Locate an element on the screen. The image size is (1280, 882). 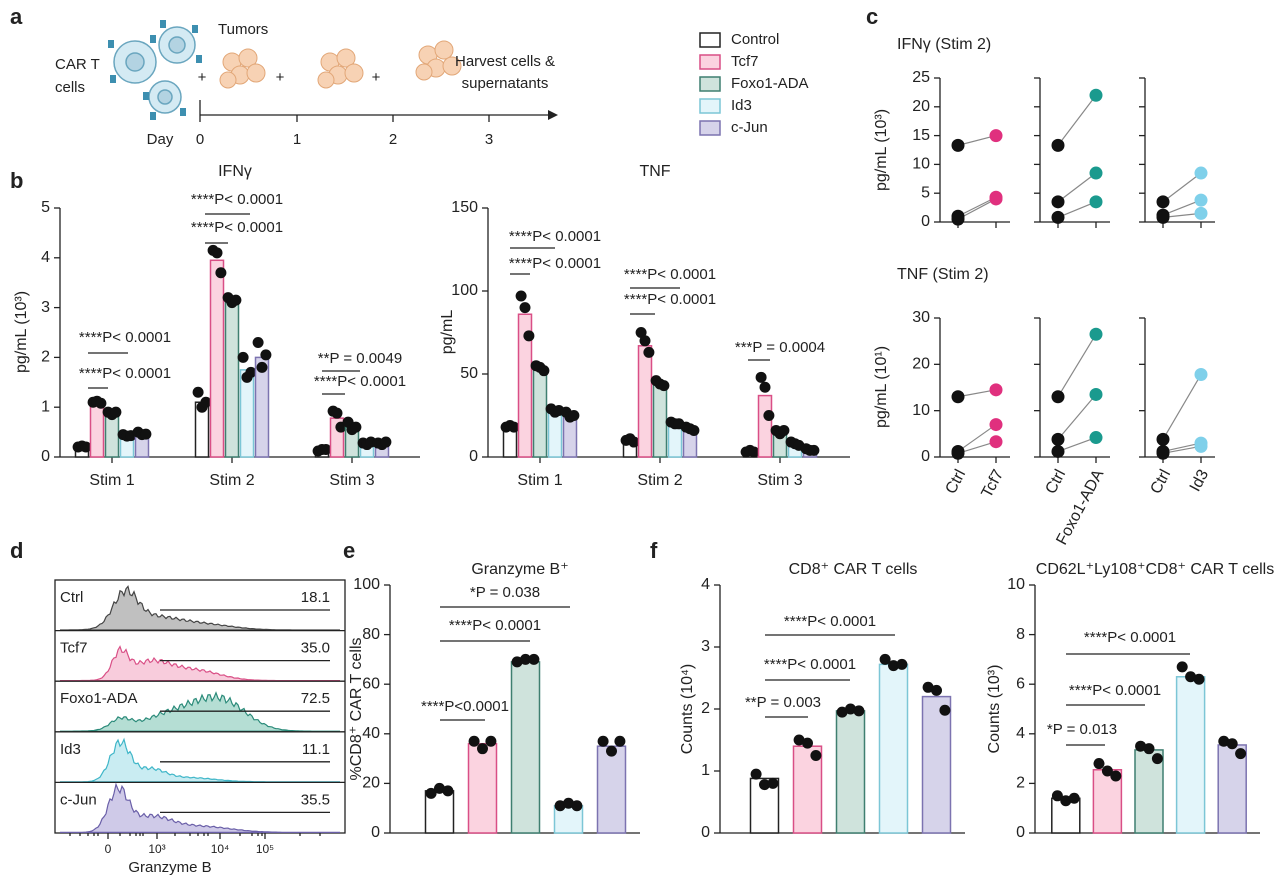
y-axis-label: pg/mL (10³) is located at coordinates (21, 332).